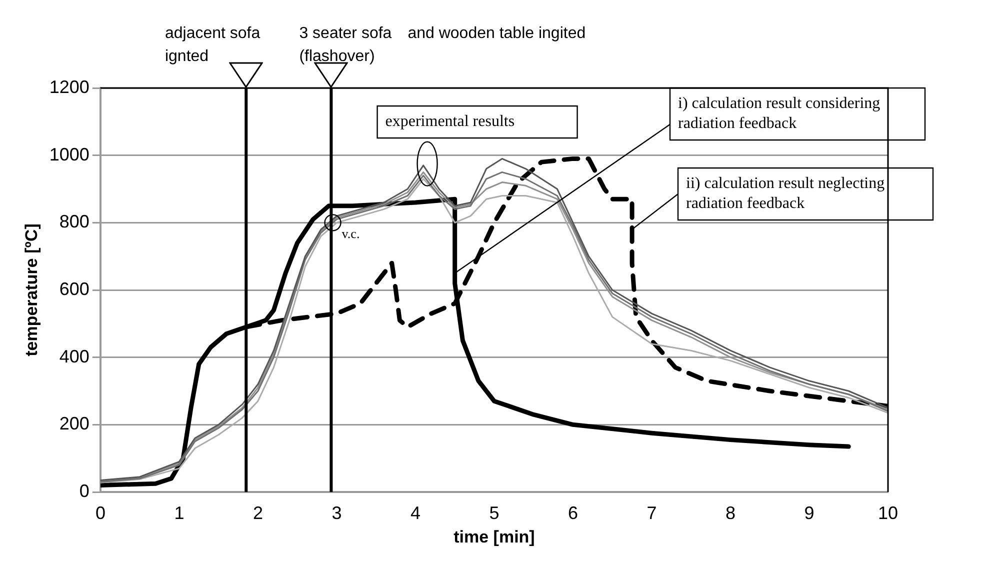 The width and height of the screenshot is (998, 562). I want to click on x-tick-label: 1, so click(179, 512).